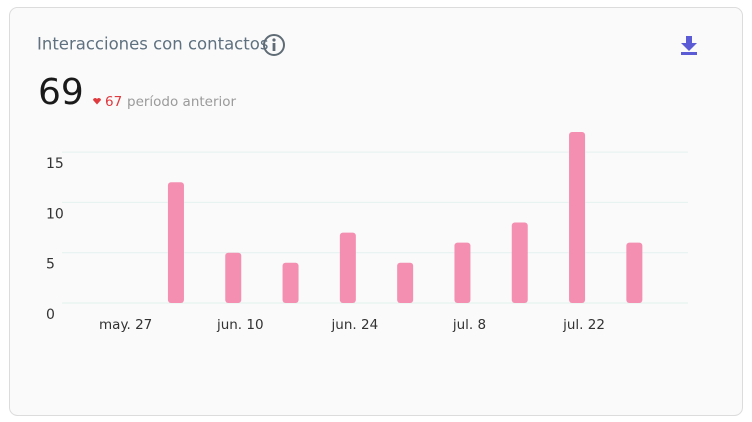 This screenshot has width=752, height=422. I want to click on y-tick-label: 15, so click(55, 164).